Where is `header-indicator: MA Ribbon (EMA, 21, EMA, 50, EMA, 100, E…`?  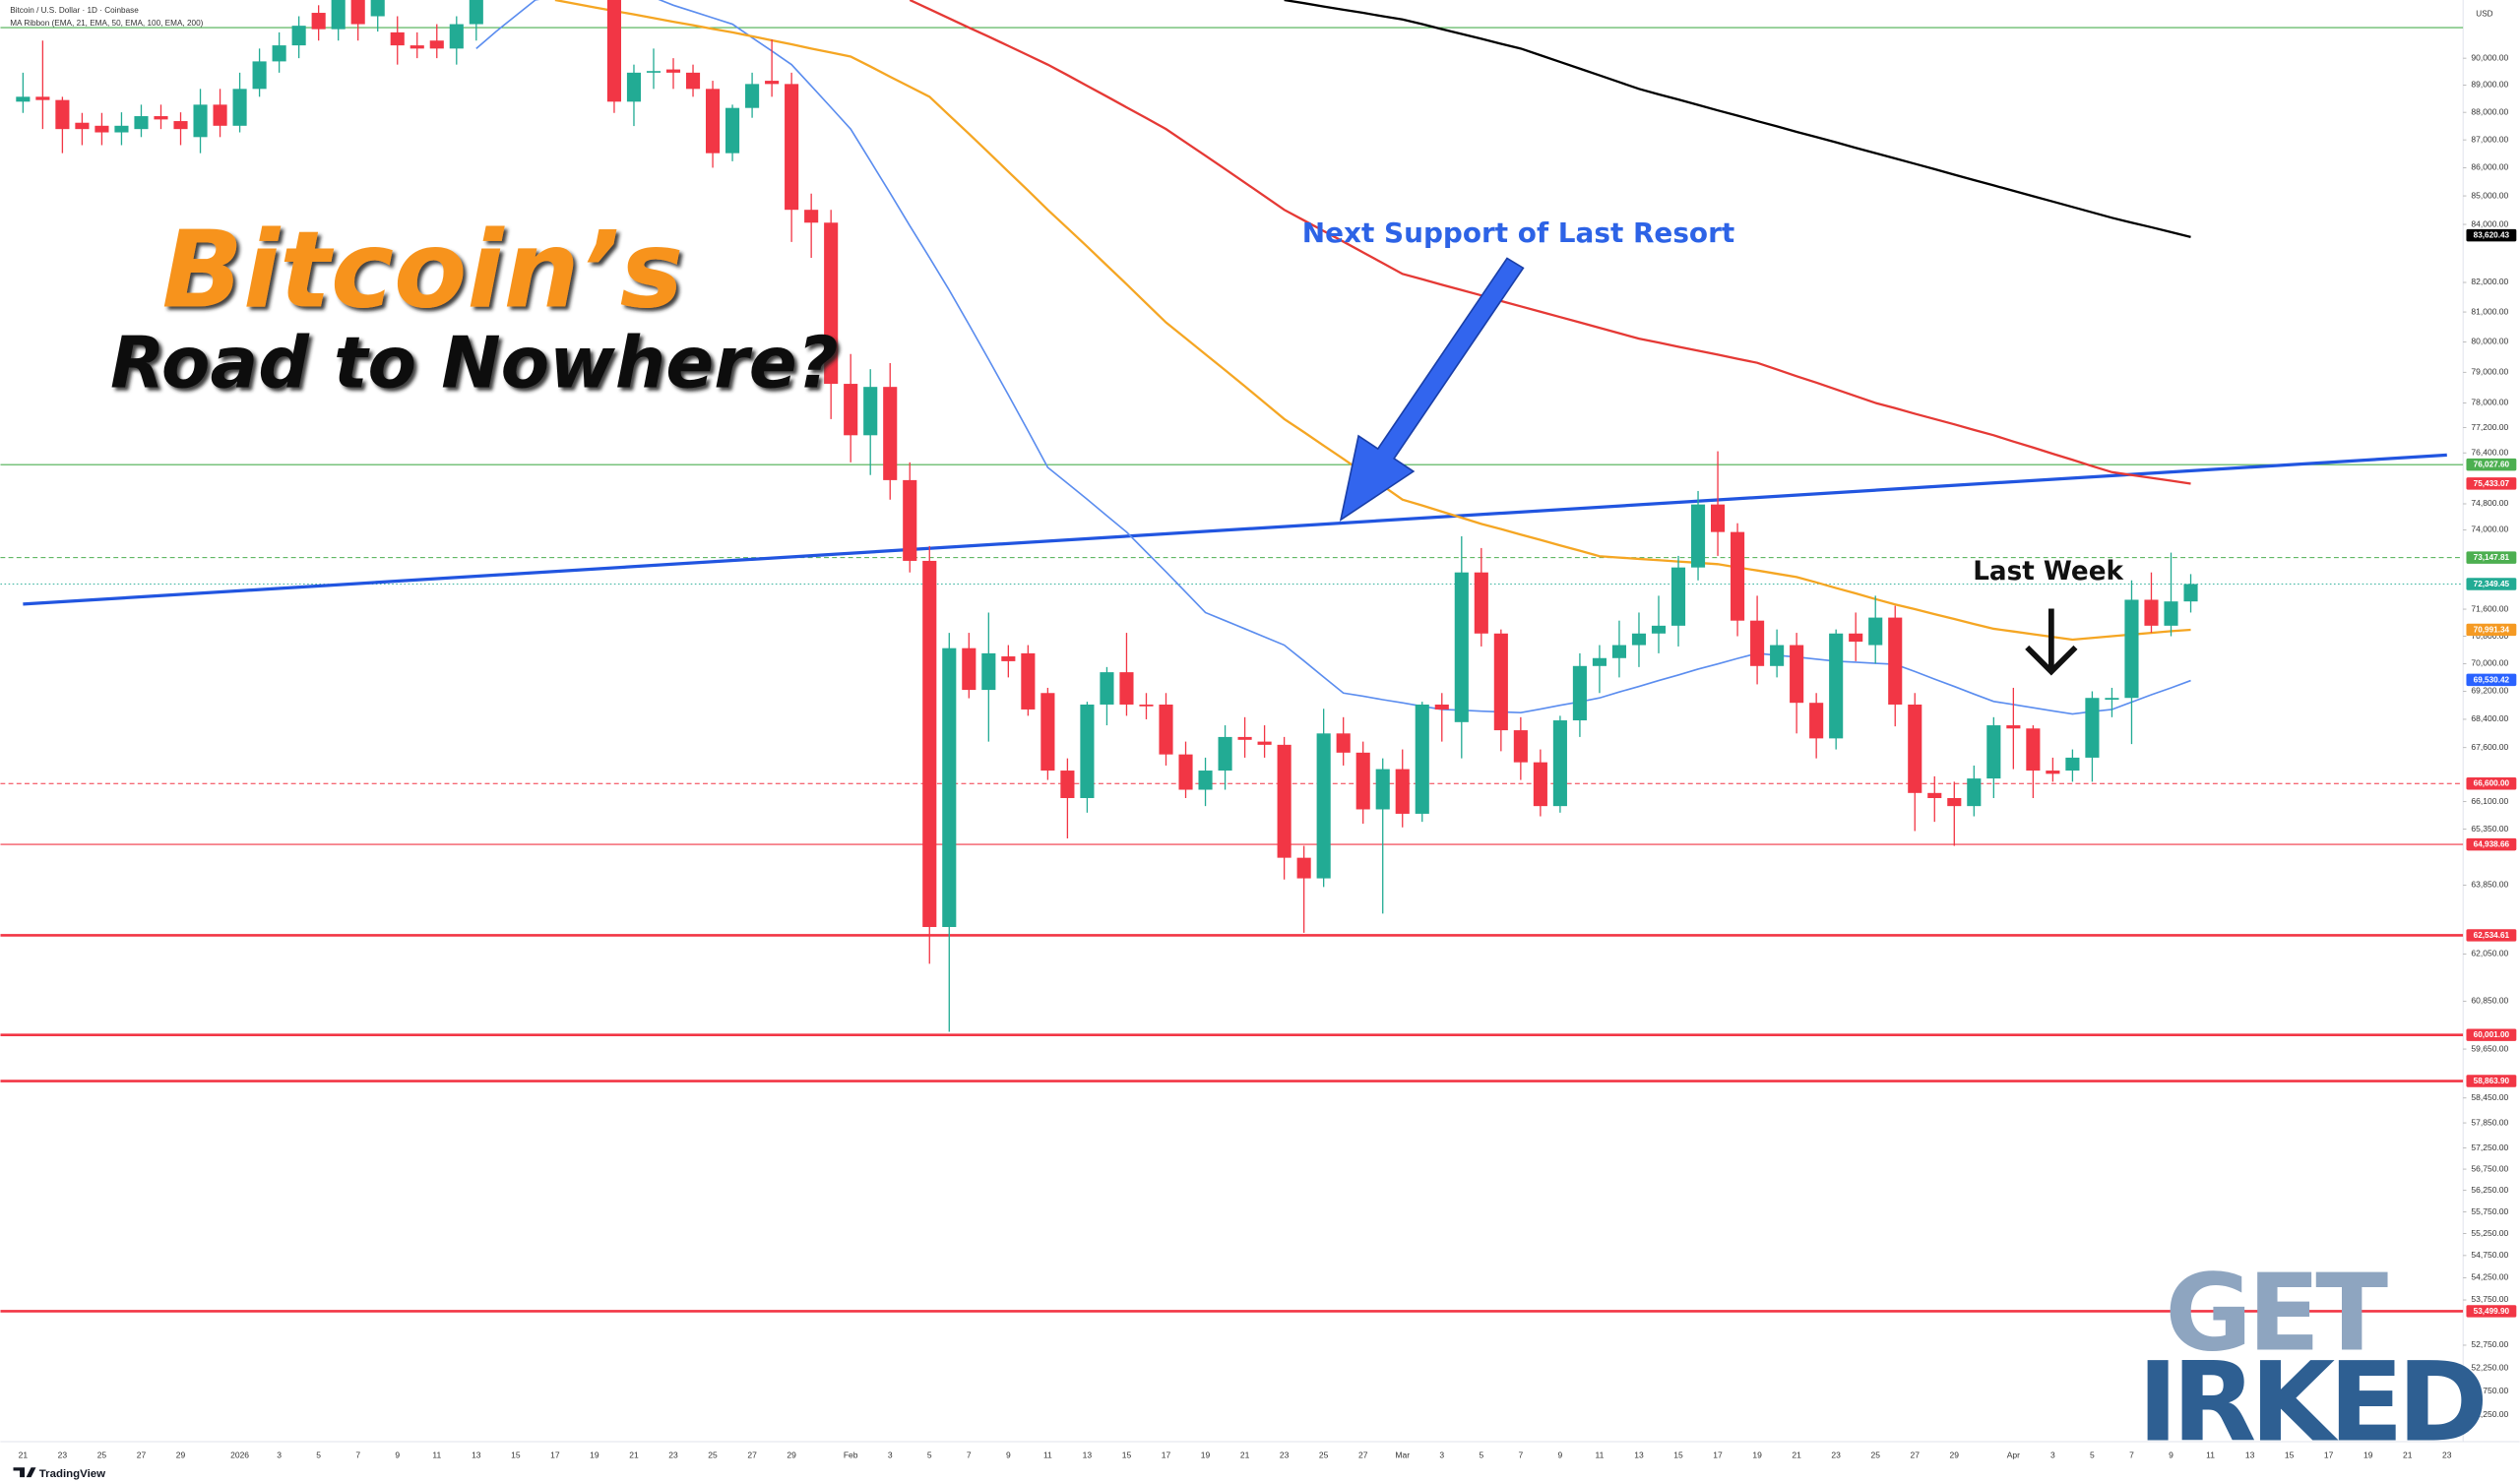
header-indicator: MA Ribbon (EMA, 21, EMA, 50, EMA, 100, E… is located at coordinates (106, 23).